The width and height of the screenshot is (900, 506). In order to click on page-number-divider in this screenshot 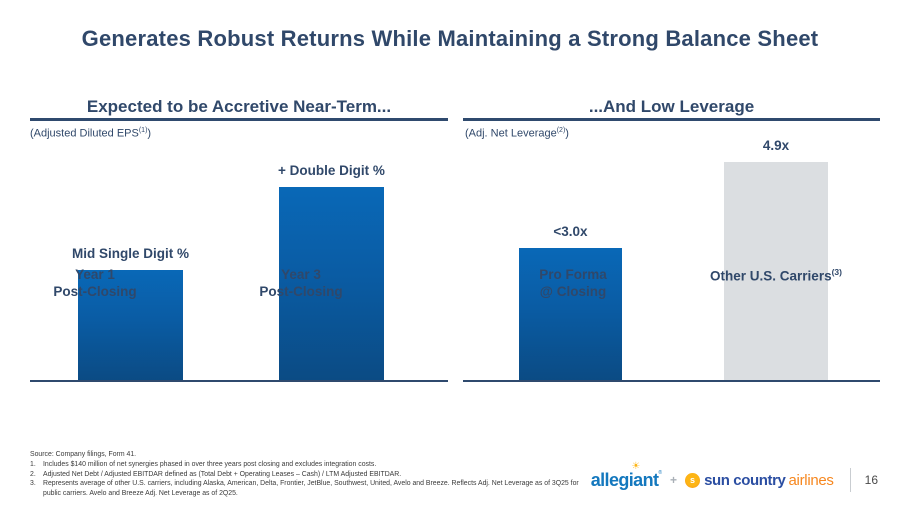, I will do `click(850, 480)`.